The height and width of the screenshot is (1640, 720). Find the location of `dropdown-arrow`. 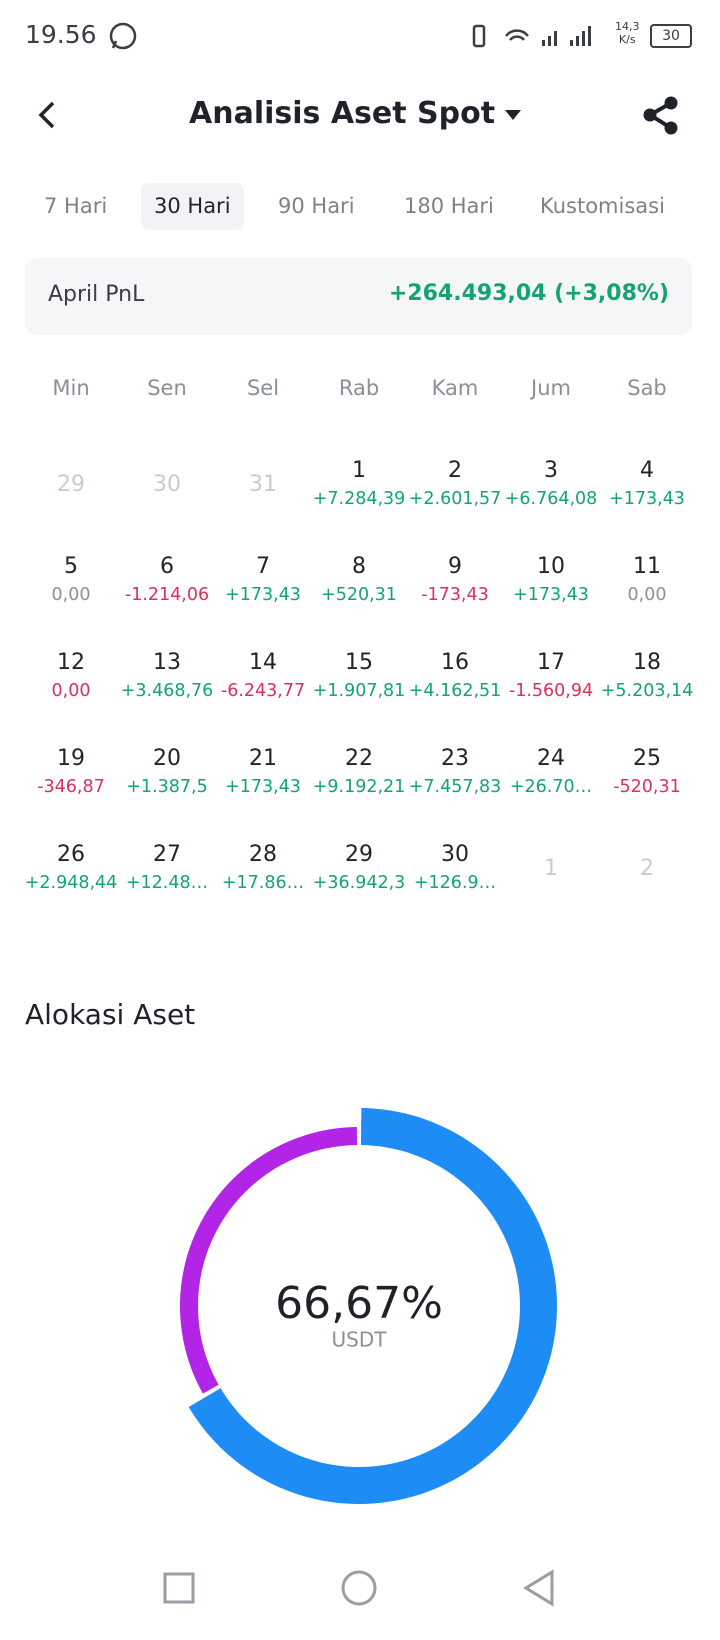

dropdown-arrow is located at coordinates (513, 115).